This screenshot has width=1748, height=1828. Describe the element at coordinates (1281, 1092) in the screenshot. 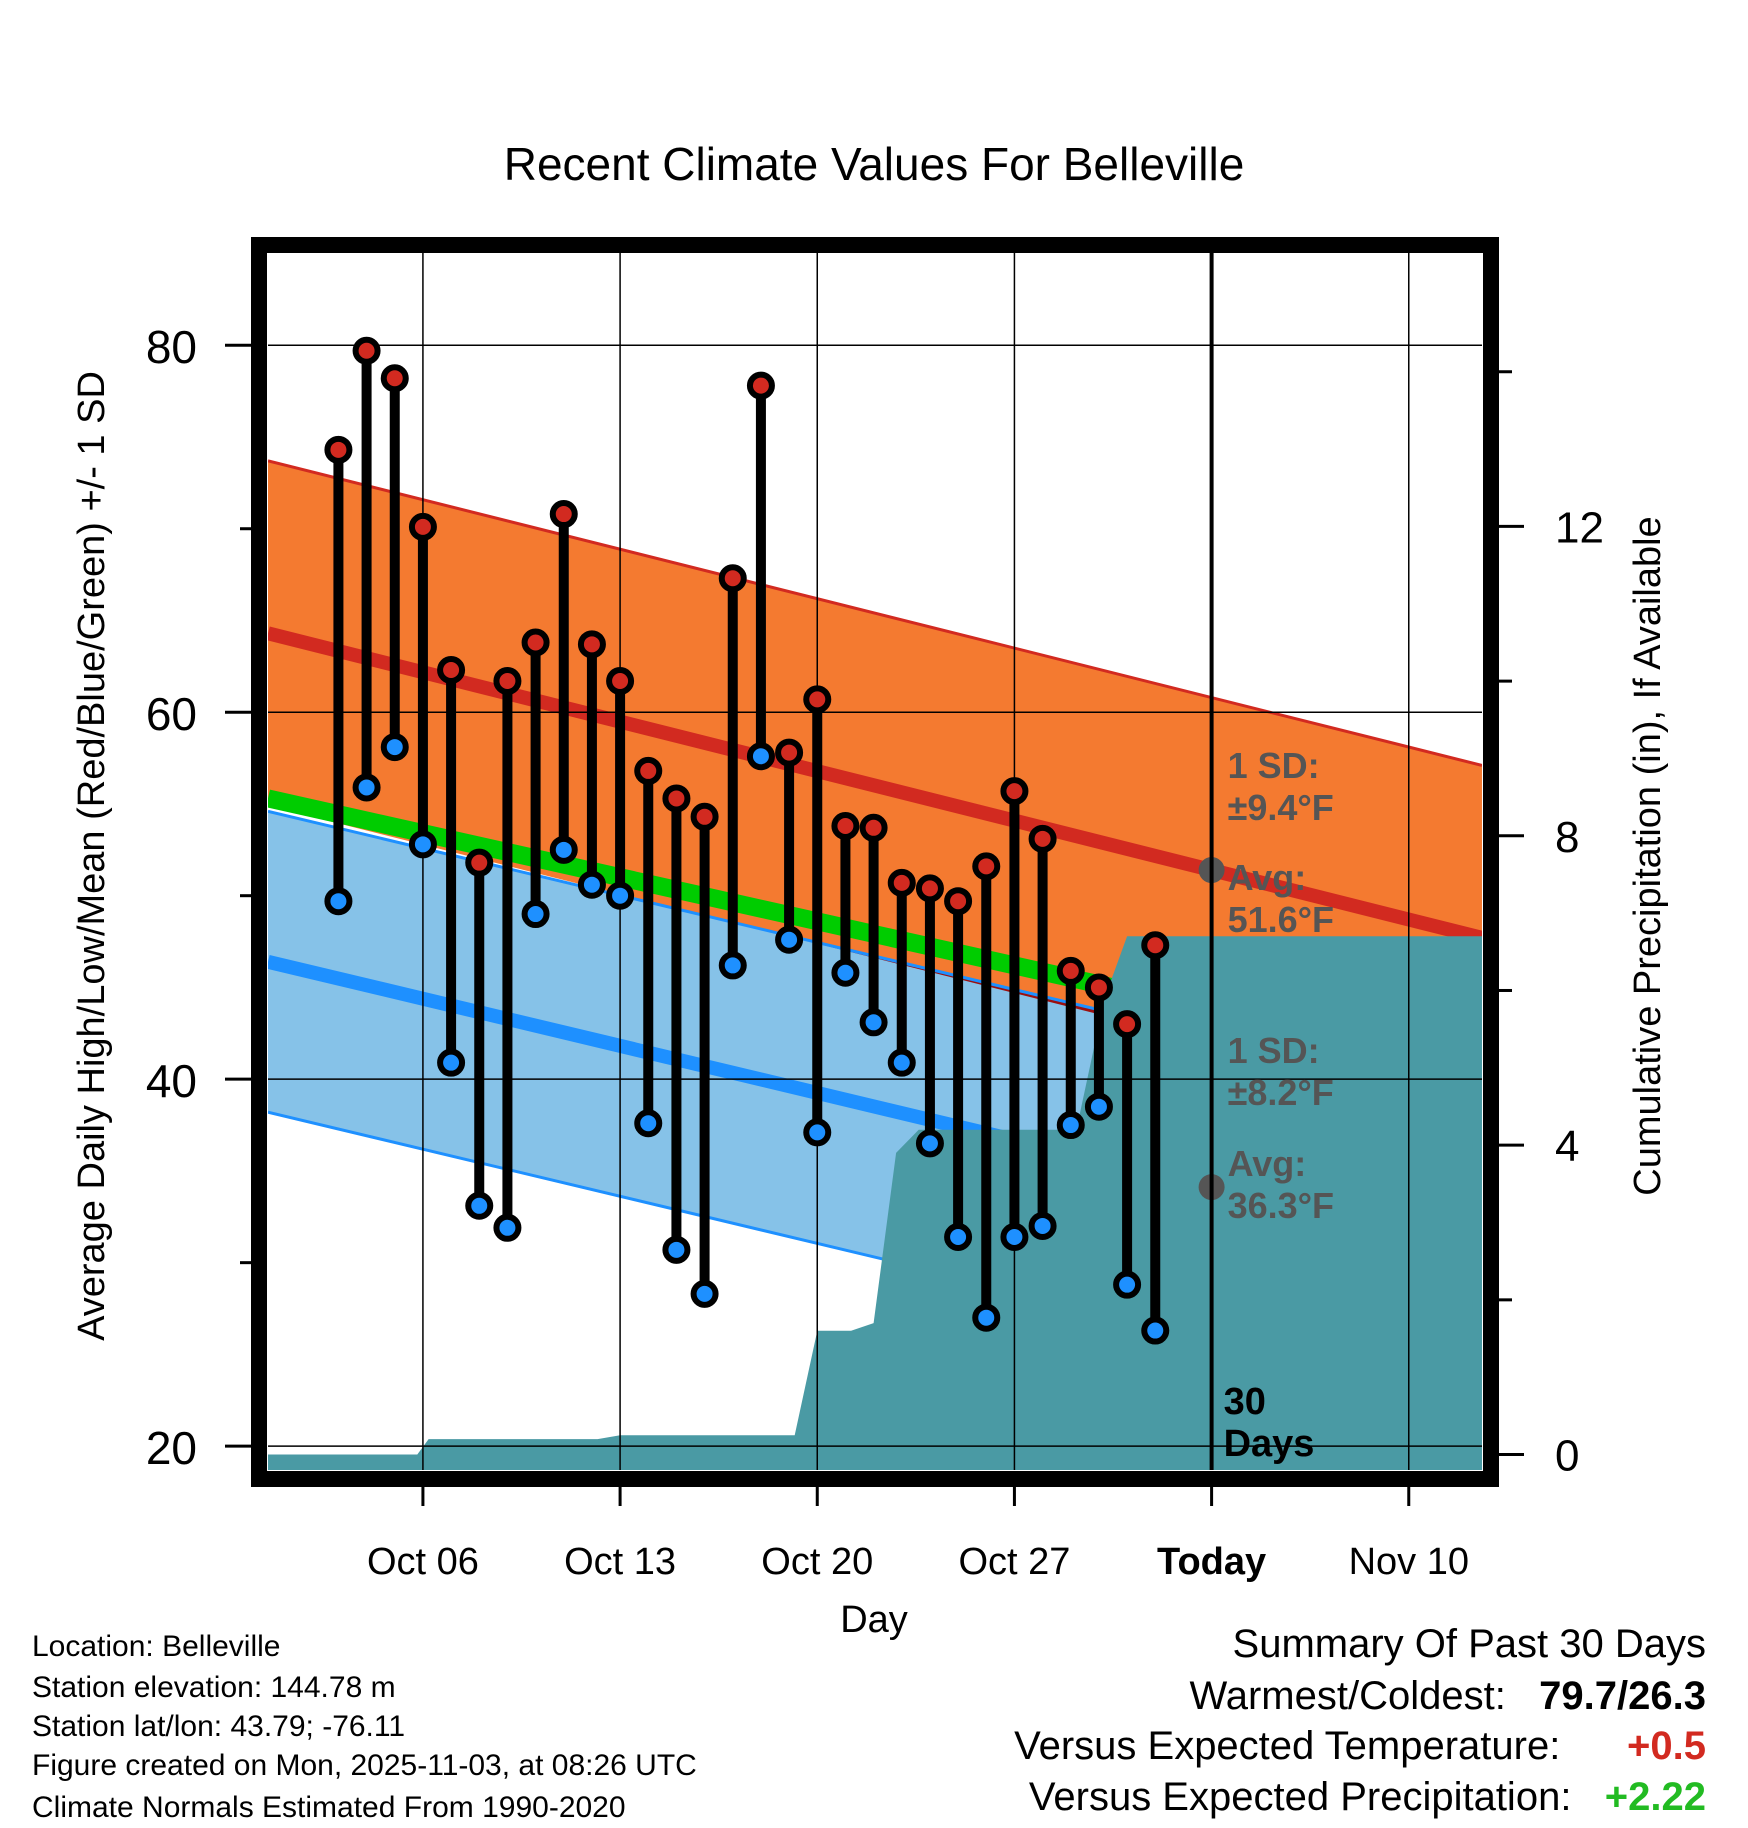

I see `low-sd-value: ±8.2°F` at that location.